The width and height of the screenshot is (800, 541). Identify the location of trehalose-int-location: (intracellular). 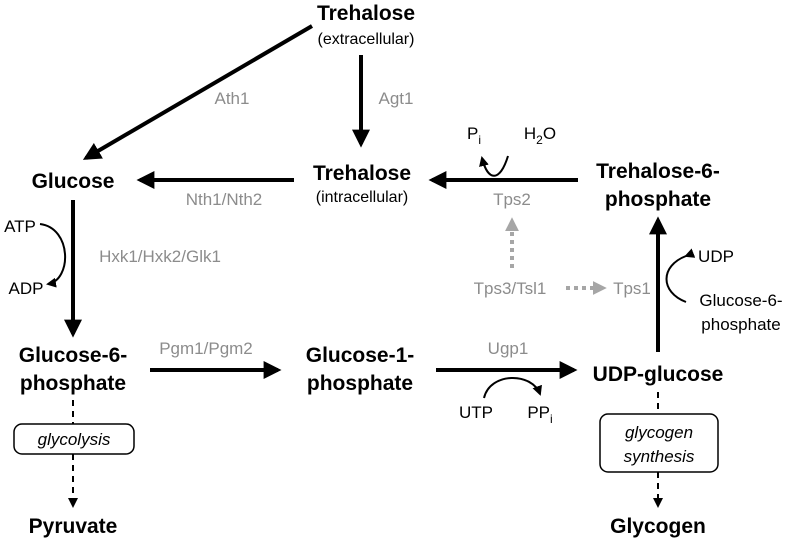
(362, 197).